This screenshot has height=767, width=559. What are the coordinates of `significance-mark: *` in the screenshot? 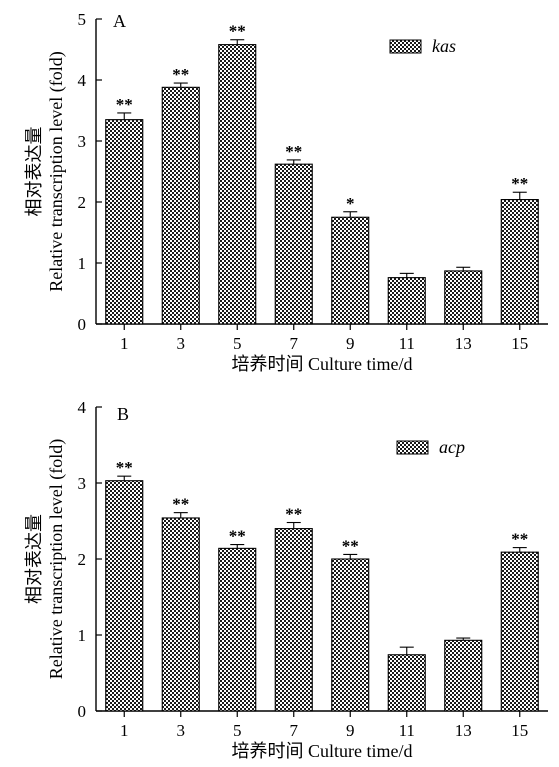 It's located at (350, 203).